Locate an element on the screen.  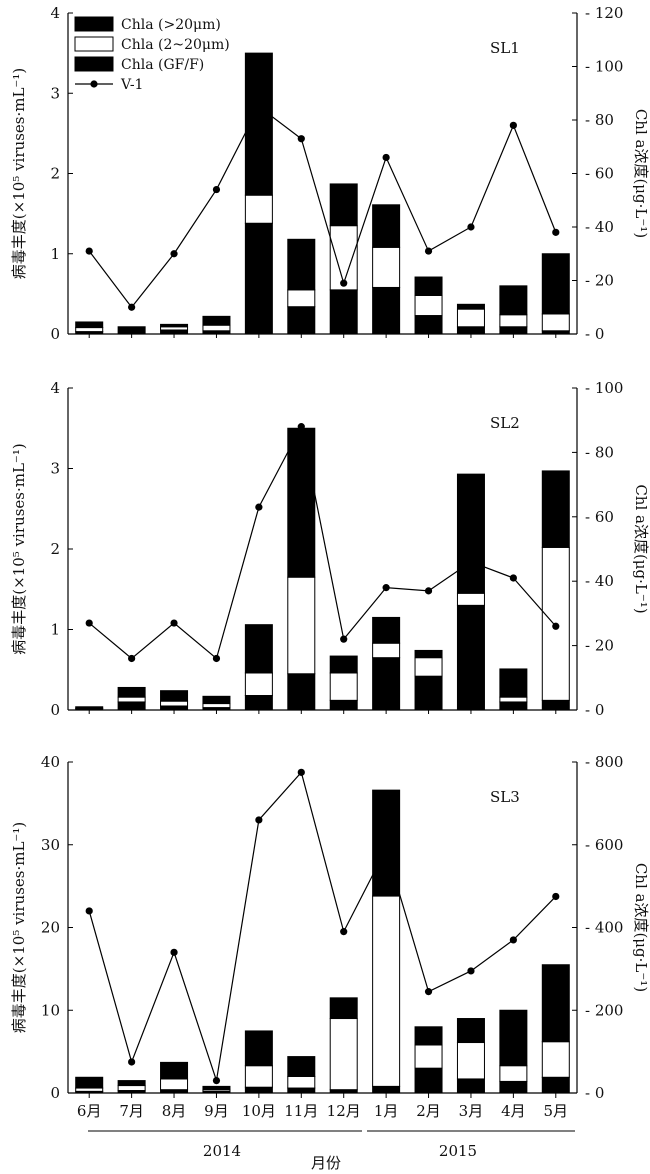
x-tick-label: 9月 is located at coordinates (216, 1111).